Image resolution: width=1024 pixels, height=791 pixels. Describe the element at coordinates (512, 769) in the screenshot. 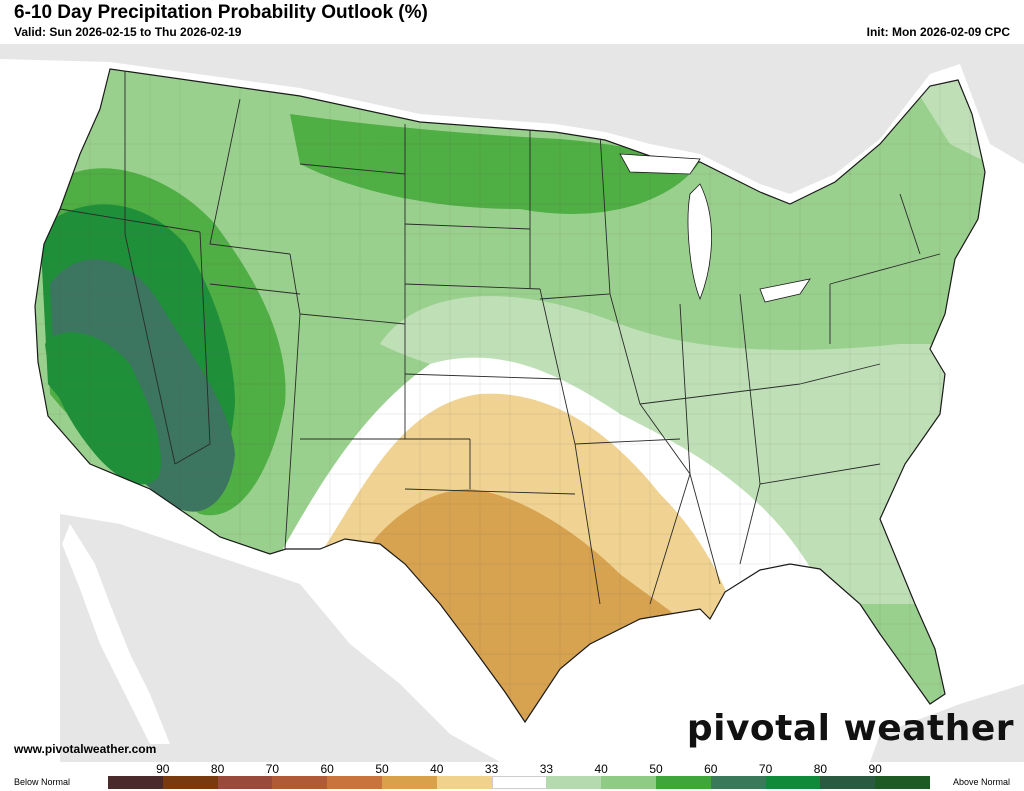

I see `legend-ticks: 90 80 70 60 50 40 33 33 40 50 60 70 80 90` at that location.